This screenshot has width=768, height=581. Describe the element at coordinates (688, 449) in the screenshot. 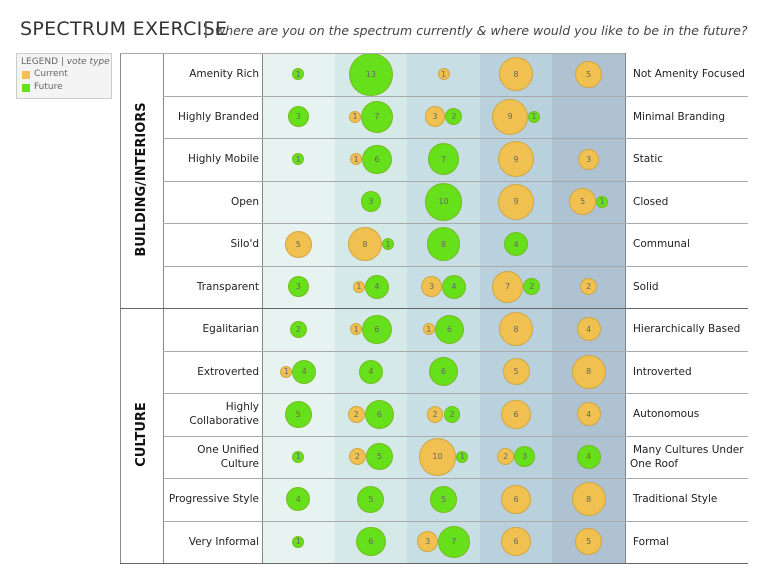

I see `right-label-line: Many Cultures Under` at that location.